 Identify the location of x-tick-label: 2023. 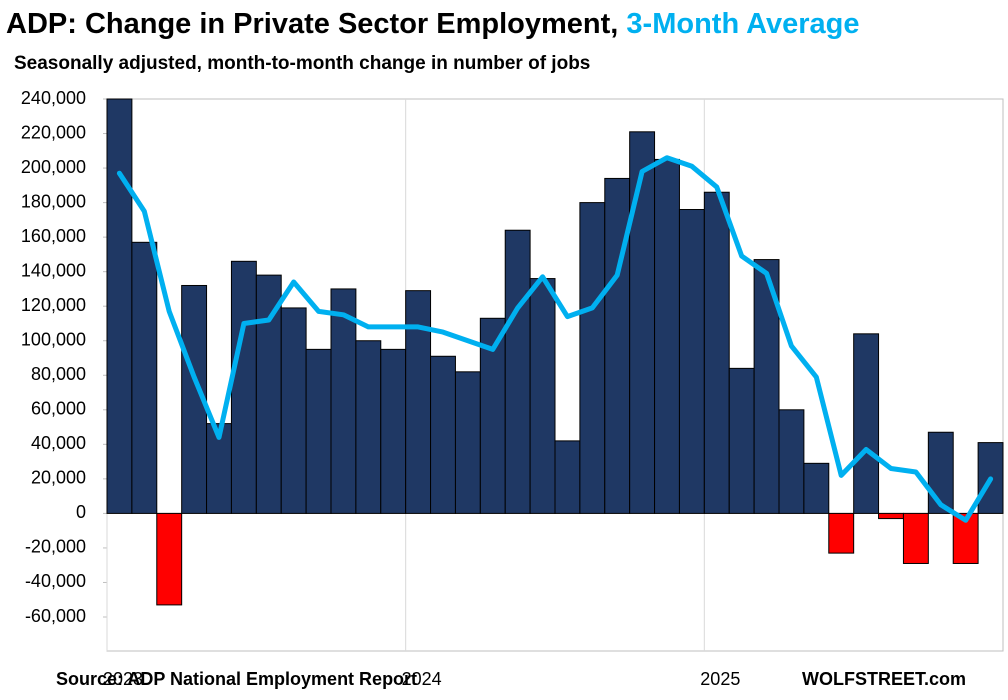
(123, 679).